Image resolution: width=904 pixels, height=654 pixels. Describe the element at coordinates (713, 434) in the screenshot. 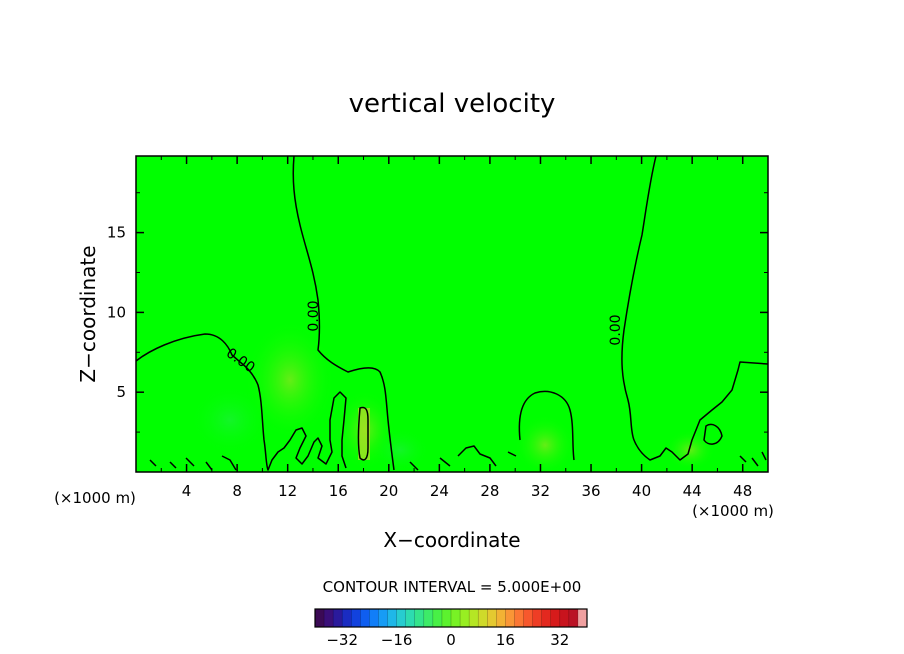

I see `contour-zero-right-tail` at that location.